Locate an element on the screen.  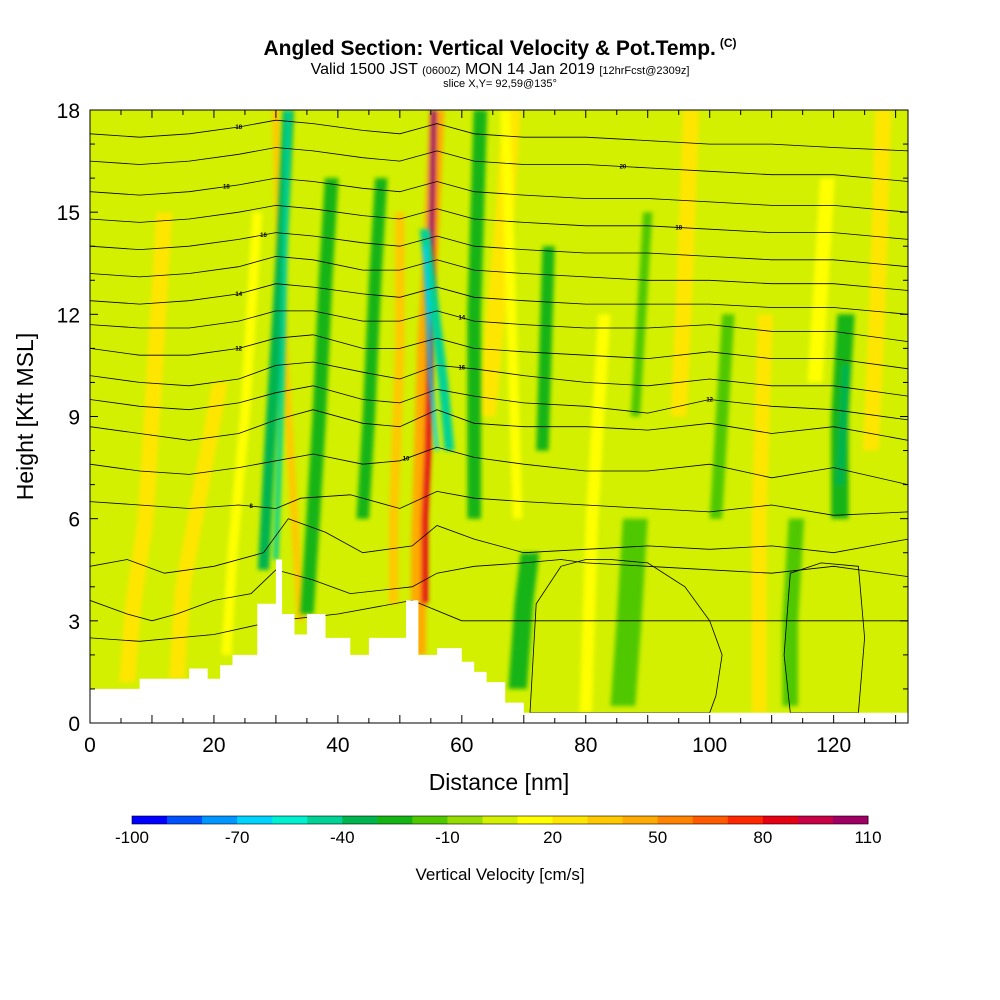
y-tick-label: 9 is located at coordinates (74, 418).